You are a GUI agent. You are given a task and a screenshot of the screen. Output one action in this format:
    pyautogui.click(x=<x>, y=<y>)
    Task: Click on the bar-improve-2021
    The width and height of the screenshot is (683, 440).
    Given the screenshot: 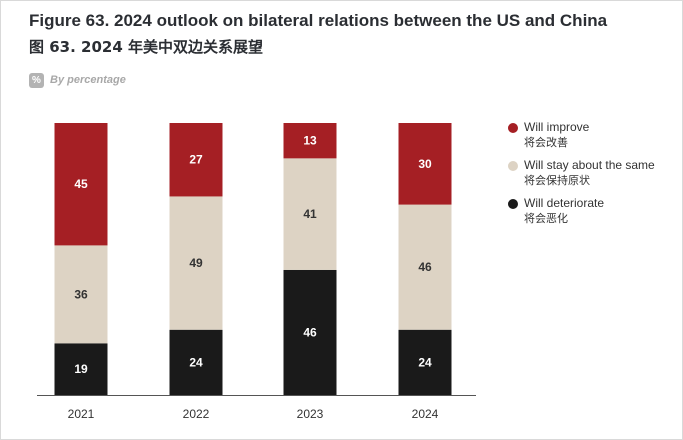 What is the action you would take?
    pyautogui.click(x=81, y=184)
    